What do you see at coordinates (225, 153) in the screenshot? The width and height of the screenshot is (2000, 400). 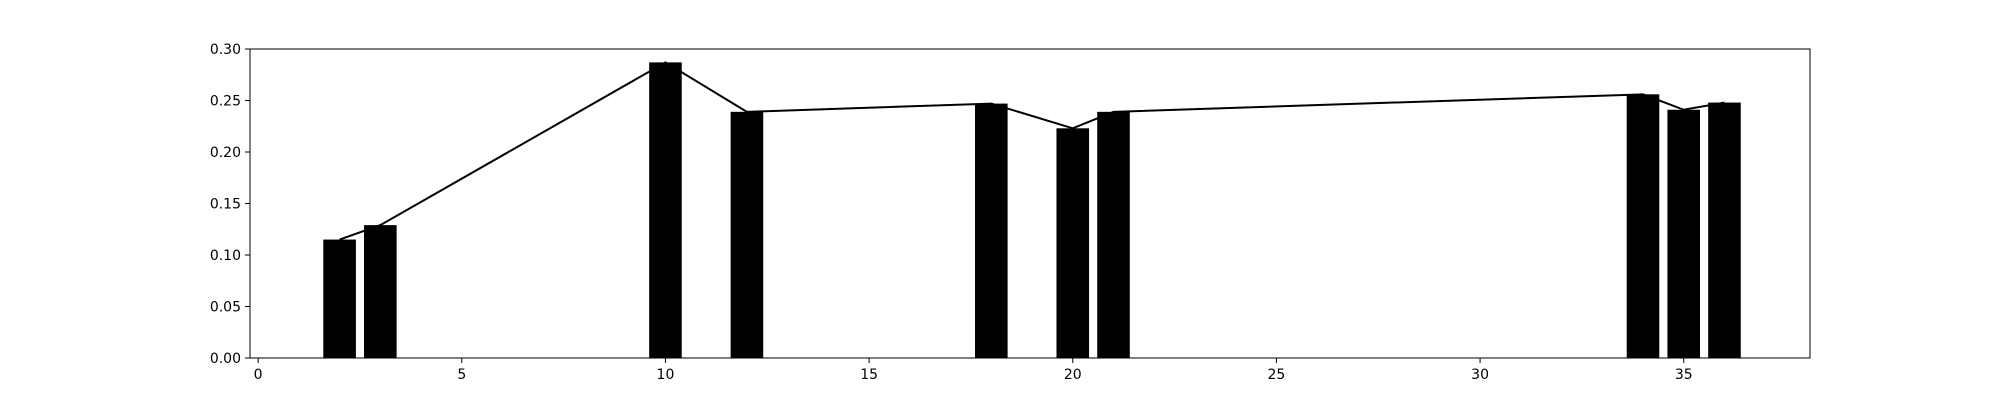 I see `y-tick-label: 0.20` at bounding box center [225, 153].